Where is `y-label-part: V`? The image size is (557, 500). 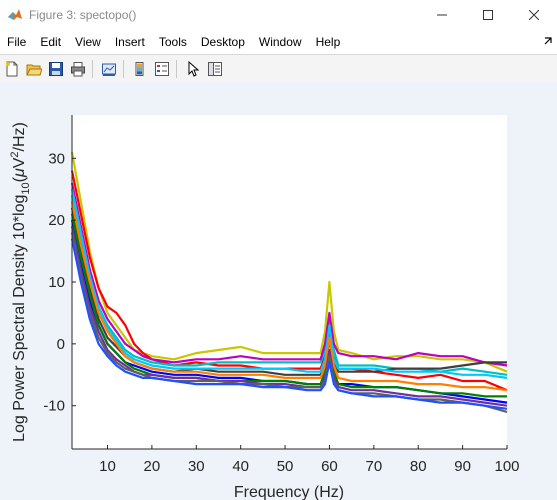 y-label-part: V is located at coordinates (19, 162).